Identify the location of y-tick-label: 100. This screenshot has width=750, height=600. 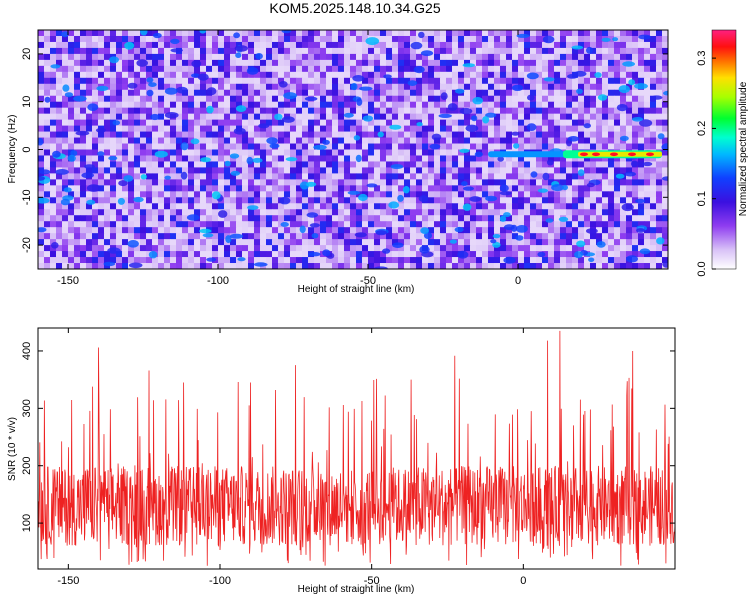
(27, 523).